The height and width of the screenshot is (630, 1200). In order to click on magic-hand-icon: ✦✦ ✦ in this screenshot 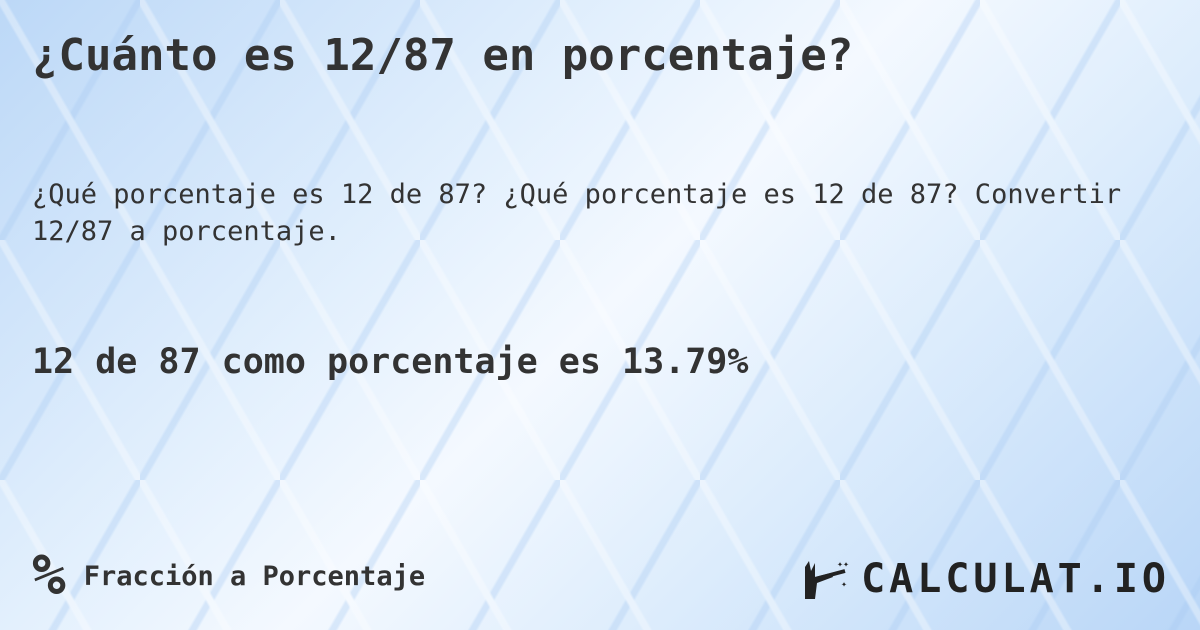, I will do `click(827, 579)`.